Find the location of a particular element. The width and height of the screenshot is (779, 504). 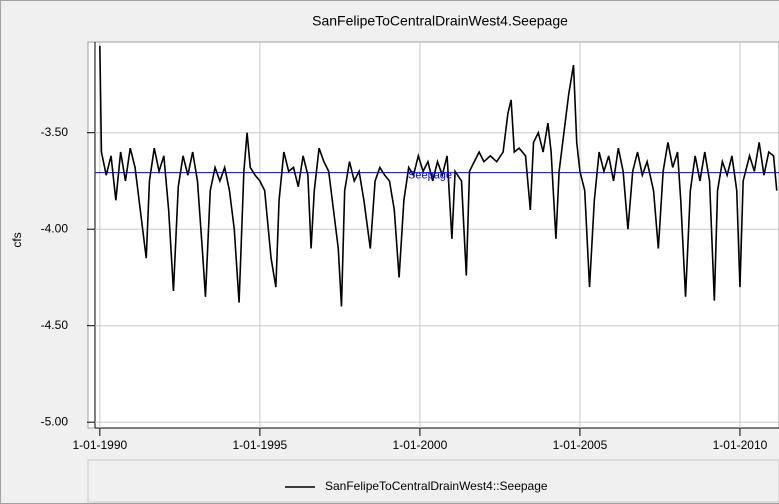

y-tick-label: -5.00 is located at coordinates (55, 421).